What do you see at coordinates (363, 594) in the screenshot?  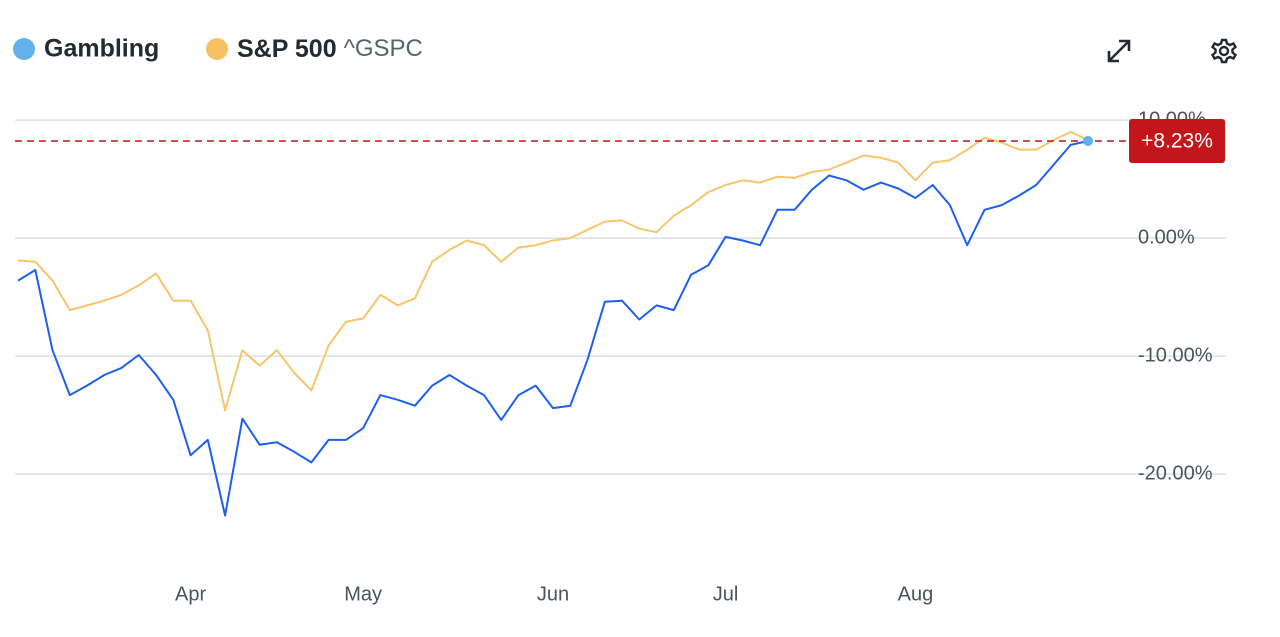 I see `x-tick-label: May` at bounding box center [363, 594].